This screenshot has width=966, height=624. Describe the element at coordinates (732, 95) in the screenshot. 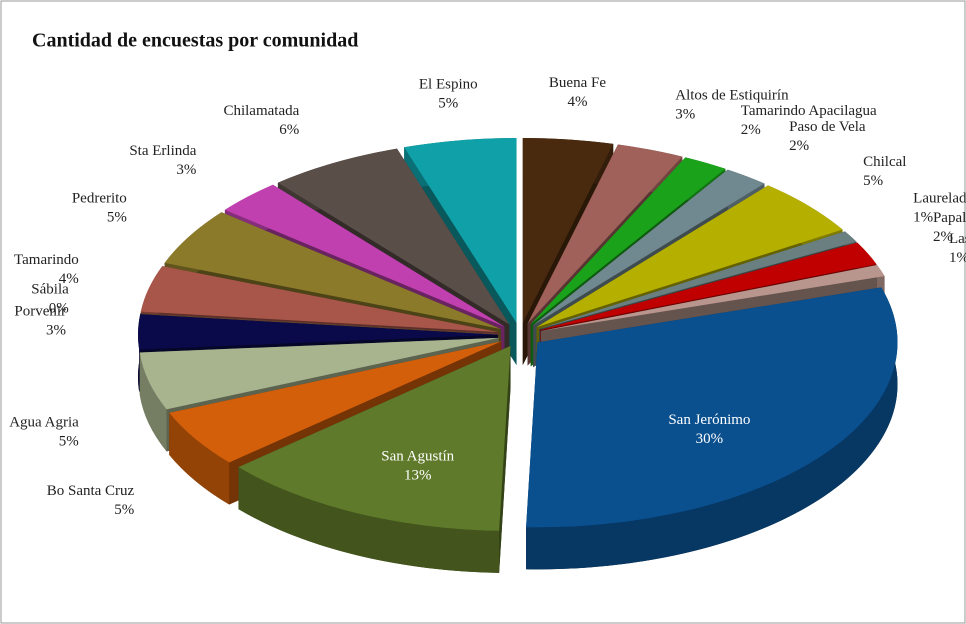

I see `data-label-name: Altos de Estiquirín` at that location.